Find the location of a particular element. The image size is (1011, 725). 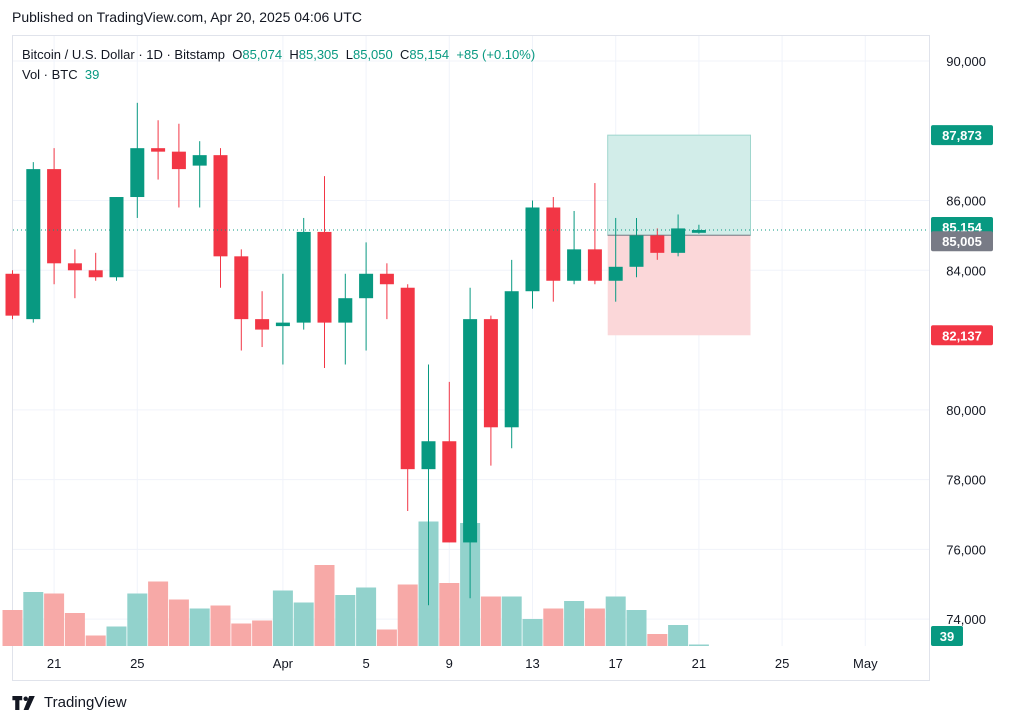

footer-branding: TradingView is located at coordinates (69, 702).